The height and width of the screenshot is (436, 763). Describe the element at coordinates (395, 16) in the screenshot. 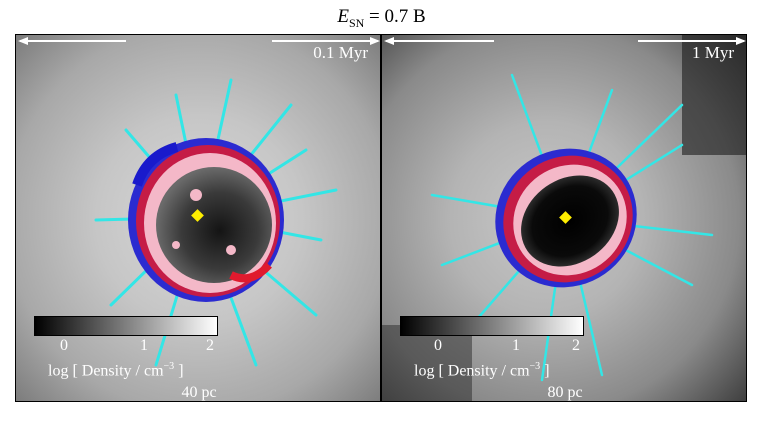

I see `title-value: = 0.7 B` at that location.